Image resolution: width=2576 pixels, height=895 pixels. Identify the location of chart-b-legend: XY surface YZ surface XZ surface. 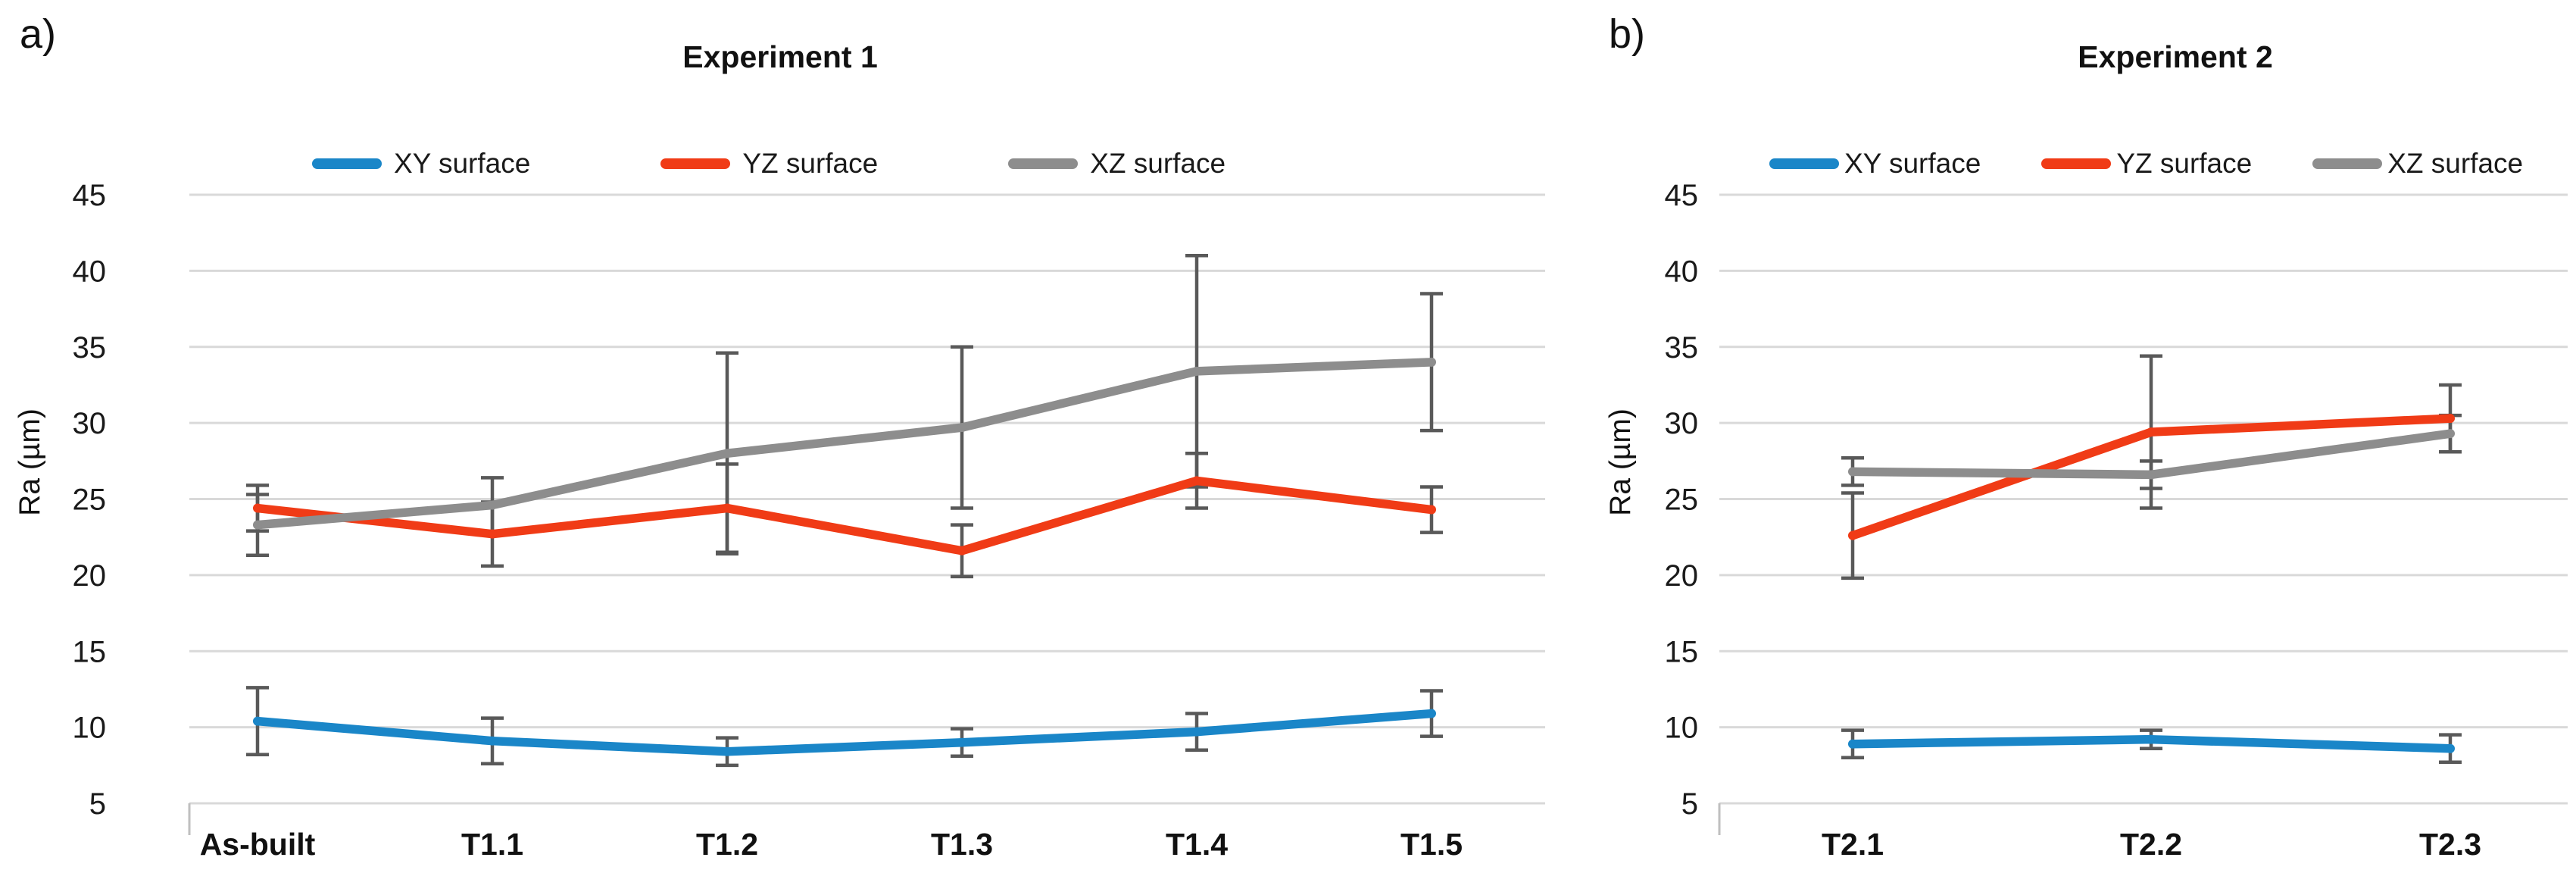
(2146, 163).